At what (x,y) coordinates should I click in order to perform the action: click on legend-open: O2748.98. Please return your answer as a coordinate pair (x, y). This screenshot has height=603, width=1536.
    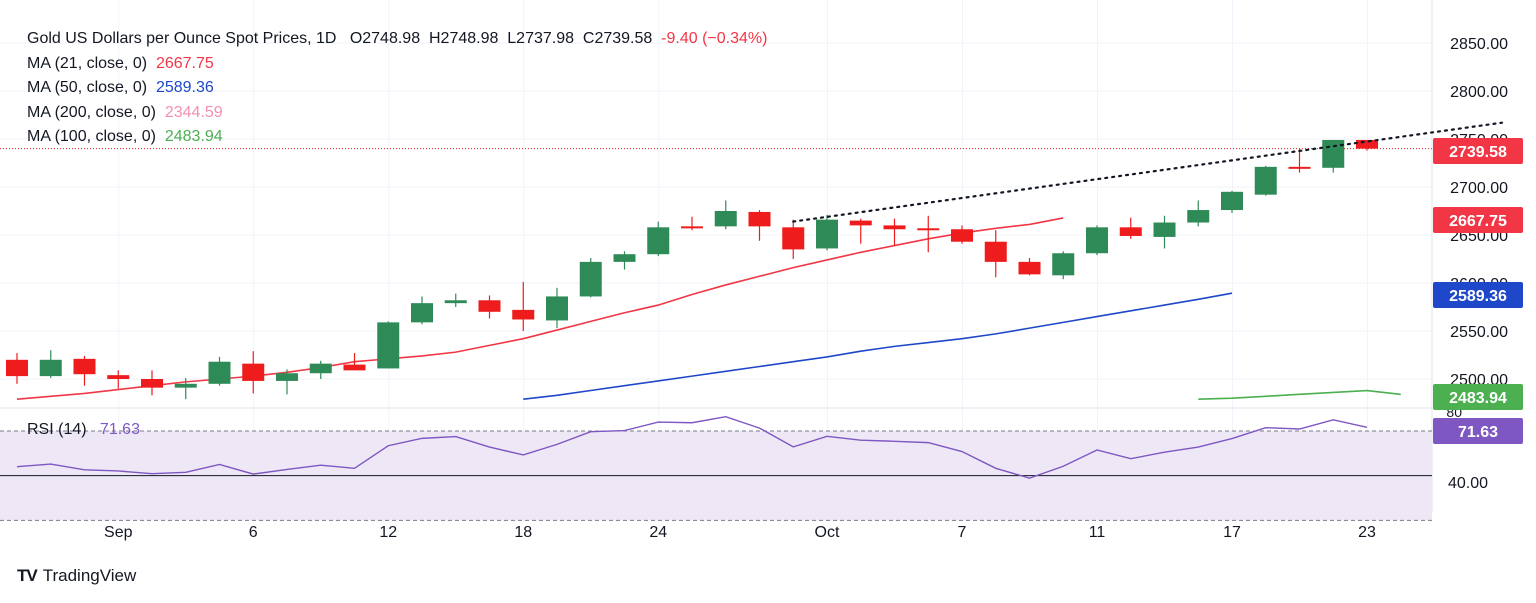
    Looking at the image, I should click on (385, 38).